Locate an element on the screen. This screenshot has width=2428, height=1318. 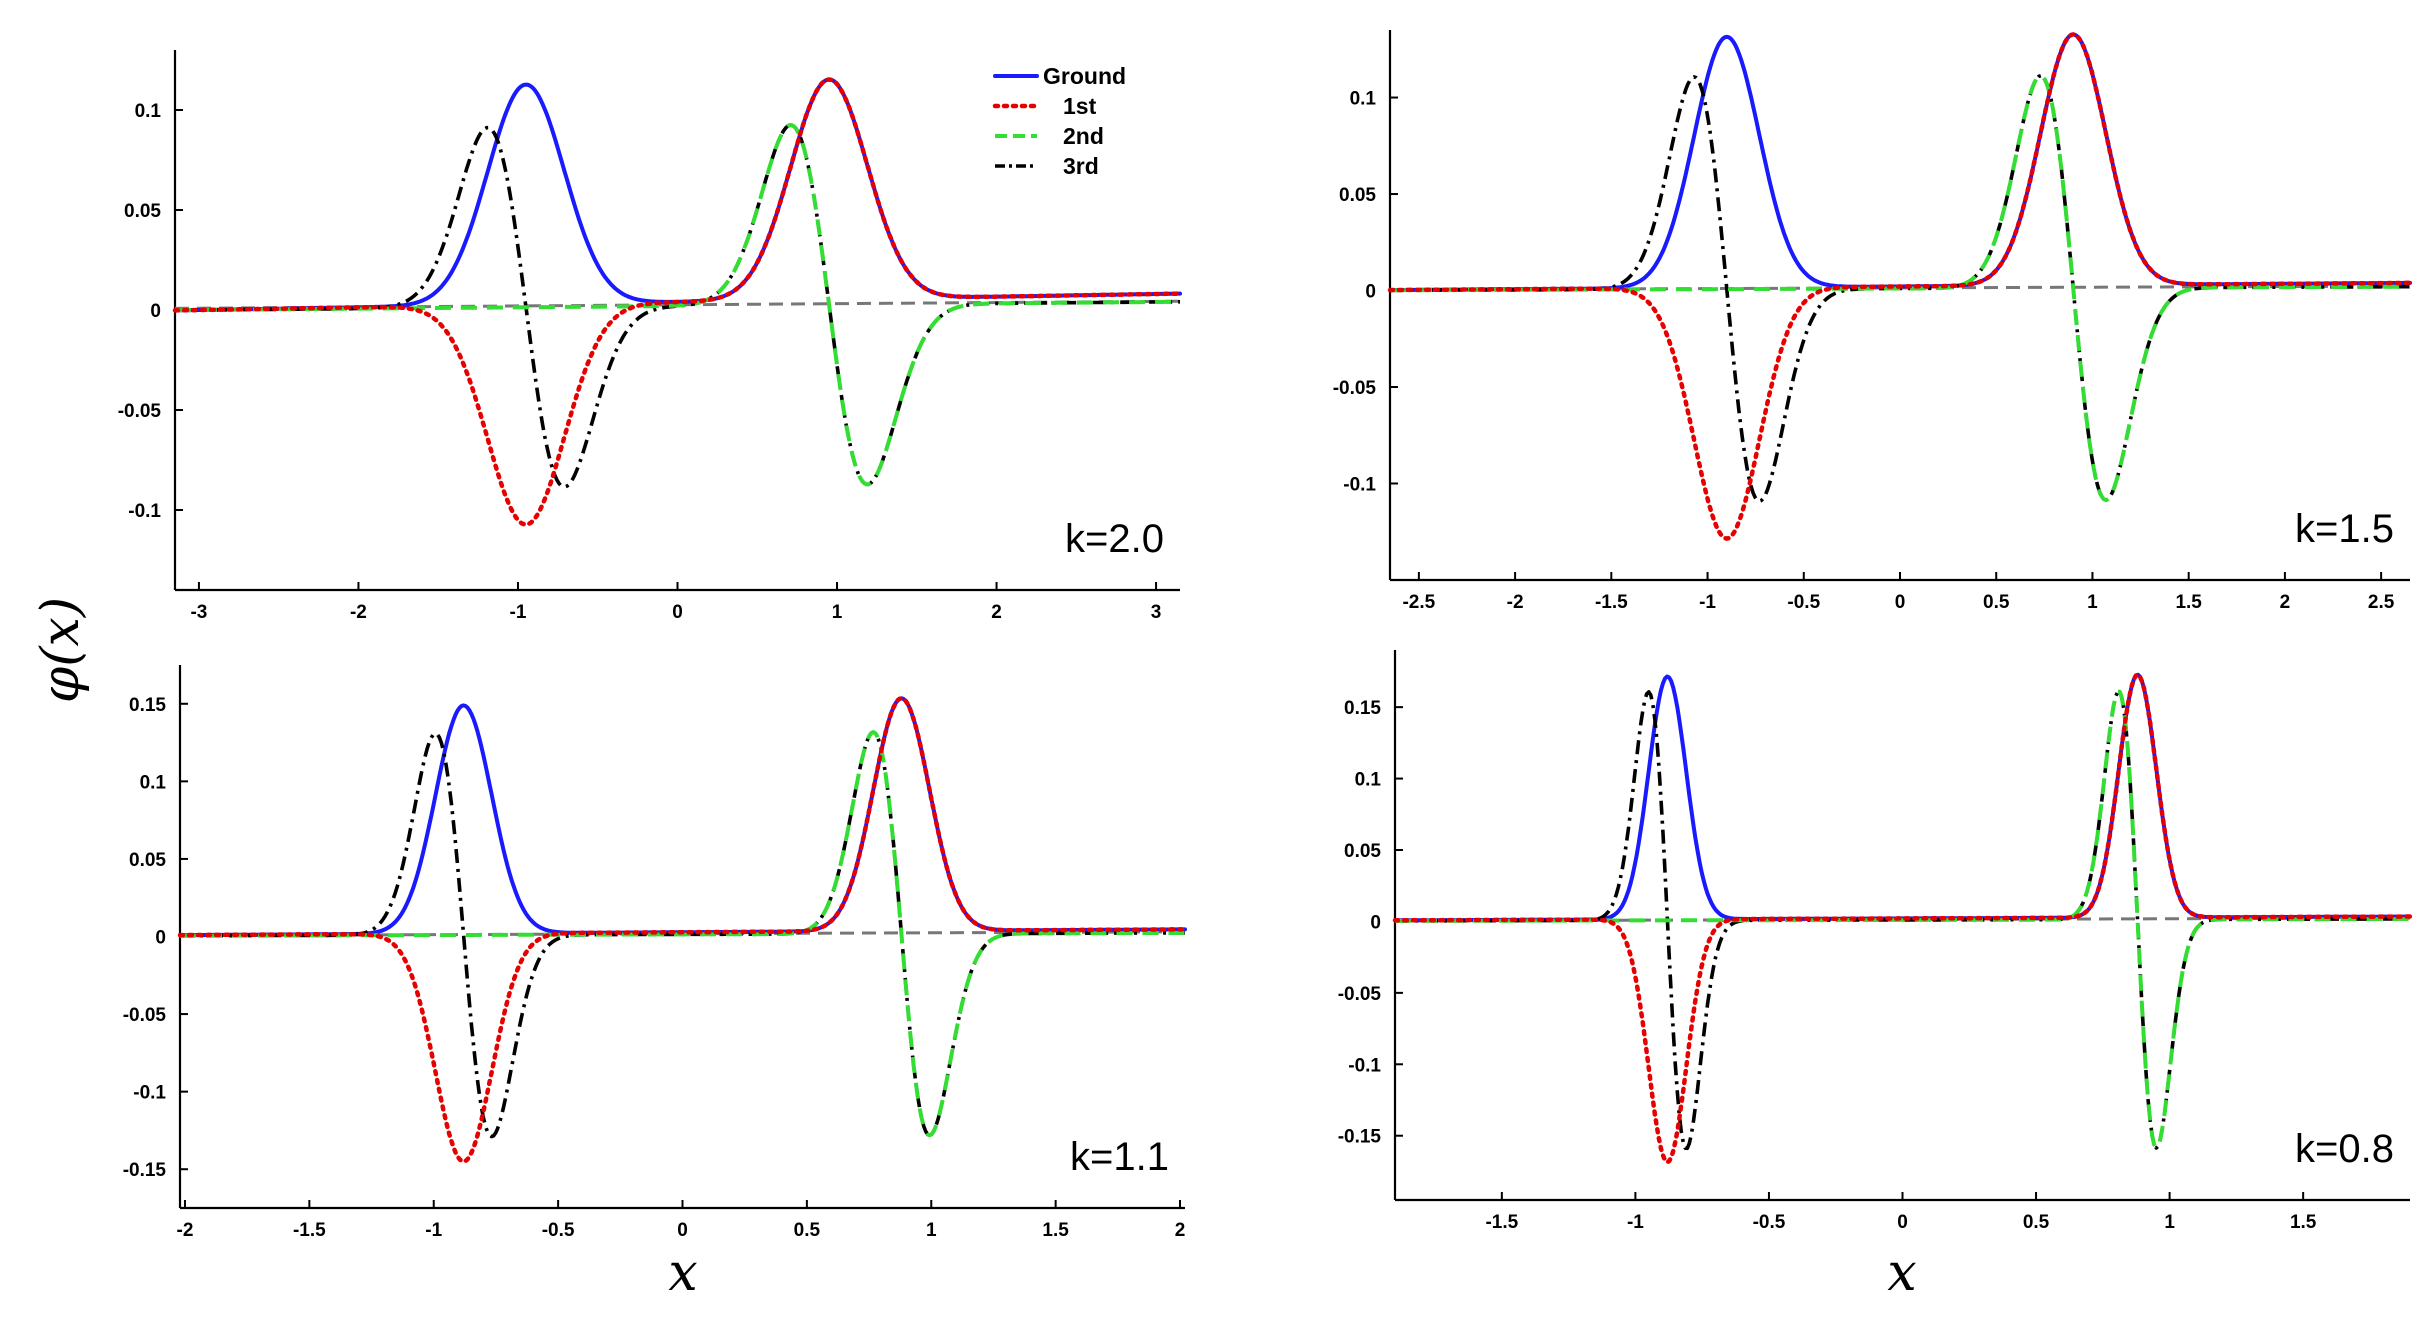
panel-k-label: k=0.8 is located at coordinates (2344, 1149).